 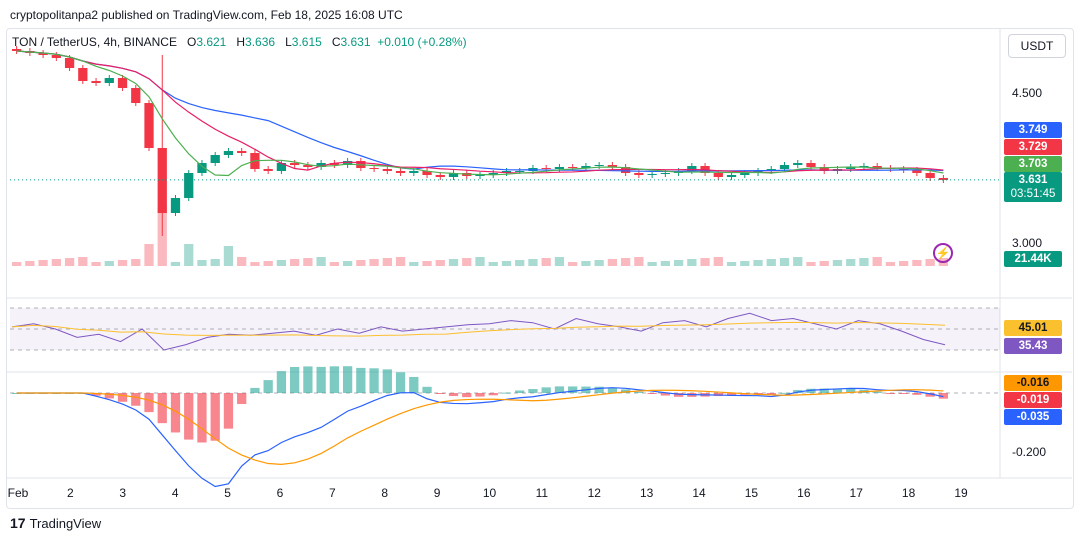 What do you see at coordinates (478, 329) in the screenshot?
I see `rsi-ma-line` at bounding box center [478, 329].